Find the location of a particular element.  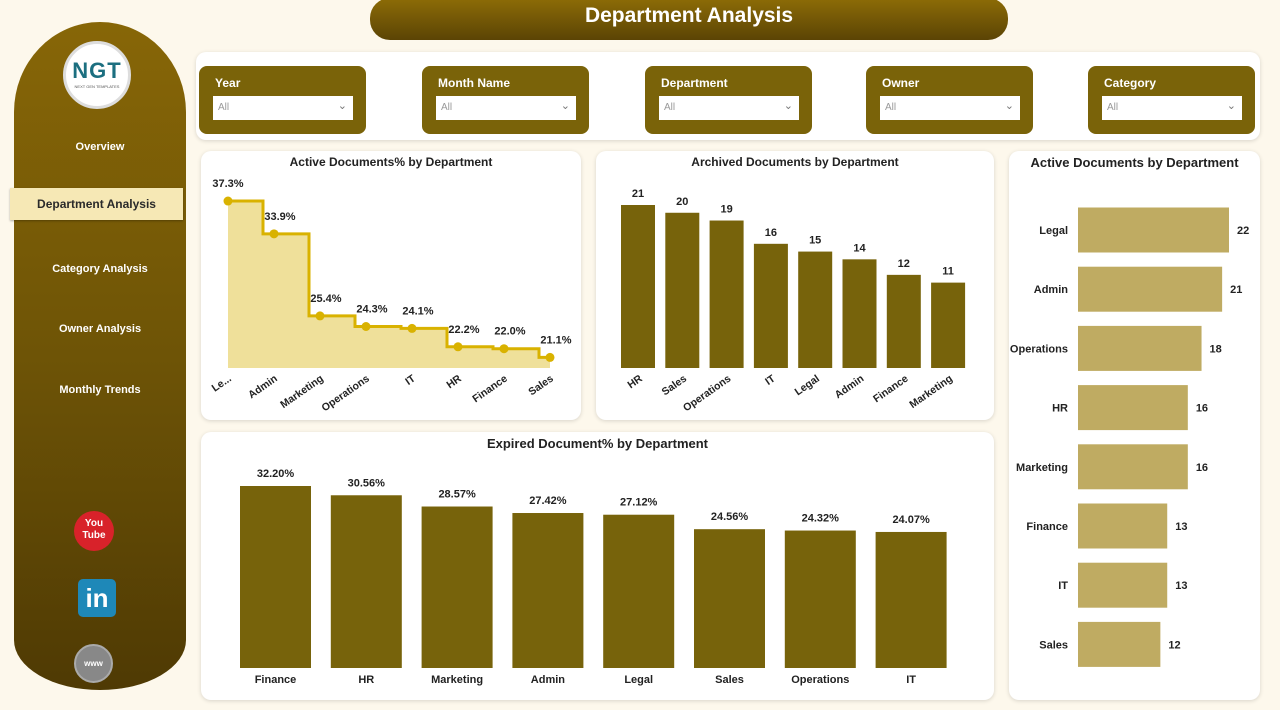

page-title: Department Analysis is located at coordinates (689, 20).